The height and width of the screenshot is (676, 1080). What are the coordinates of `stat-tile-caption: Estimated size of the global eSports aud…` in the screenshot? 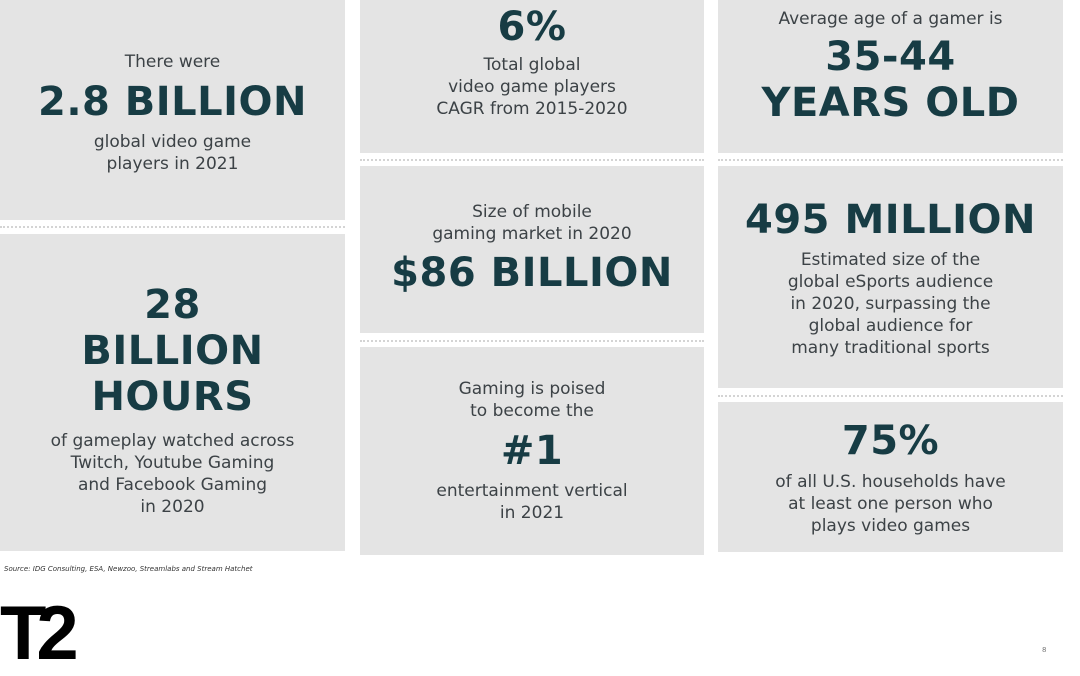 It's located at (890, 304).